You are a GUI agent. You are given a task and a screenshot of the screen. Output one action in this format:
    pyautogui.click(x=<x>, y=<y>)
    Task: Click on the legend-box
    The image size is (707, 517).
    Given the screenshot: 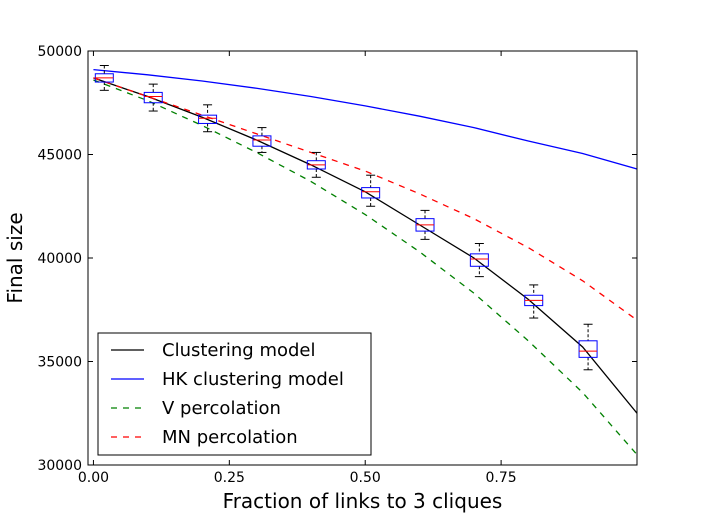 What is the action you would take?
    pyautogui.click(x=234, y=394)
    